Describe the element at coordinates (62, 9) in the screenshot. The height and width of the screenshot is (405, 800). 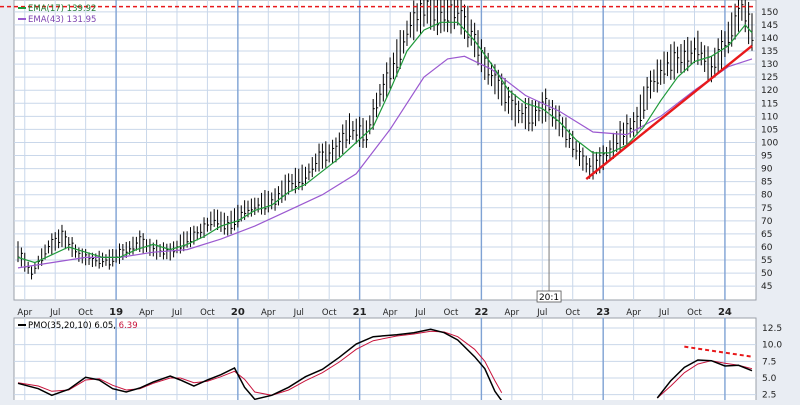
I see `price-legend-label: EMA(17) 139.92` at that location.